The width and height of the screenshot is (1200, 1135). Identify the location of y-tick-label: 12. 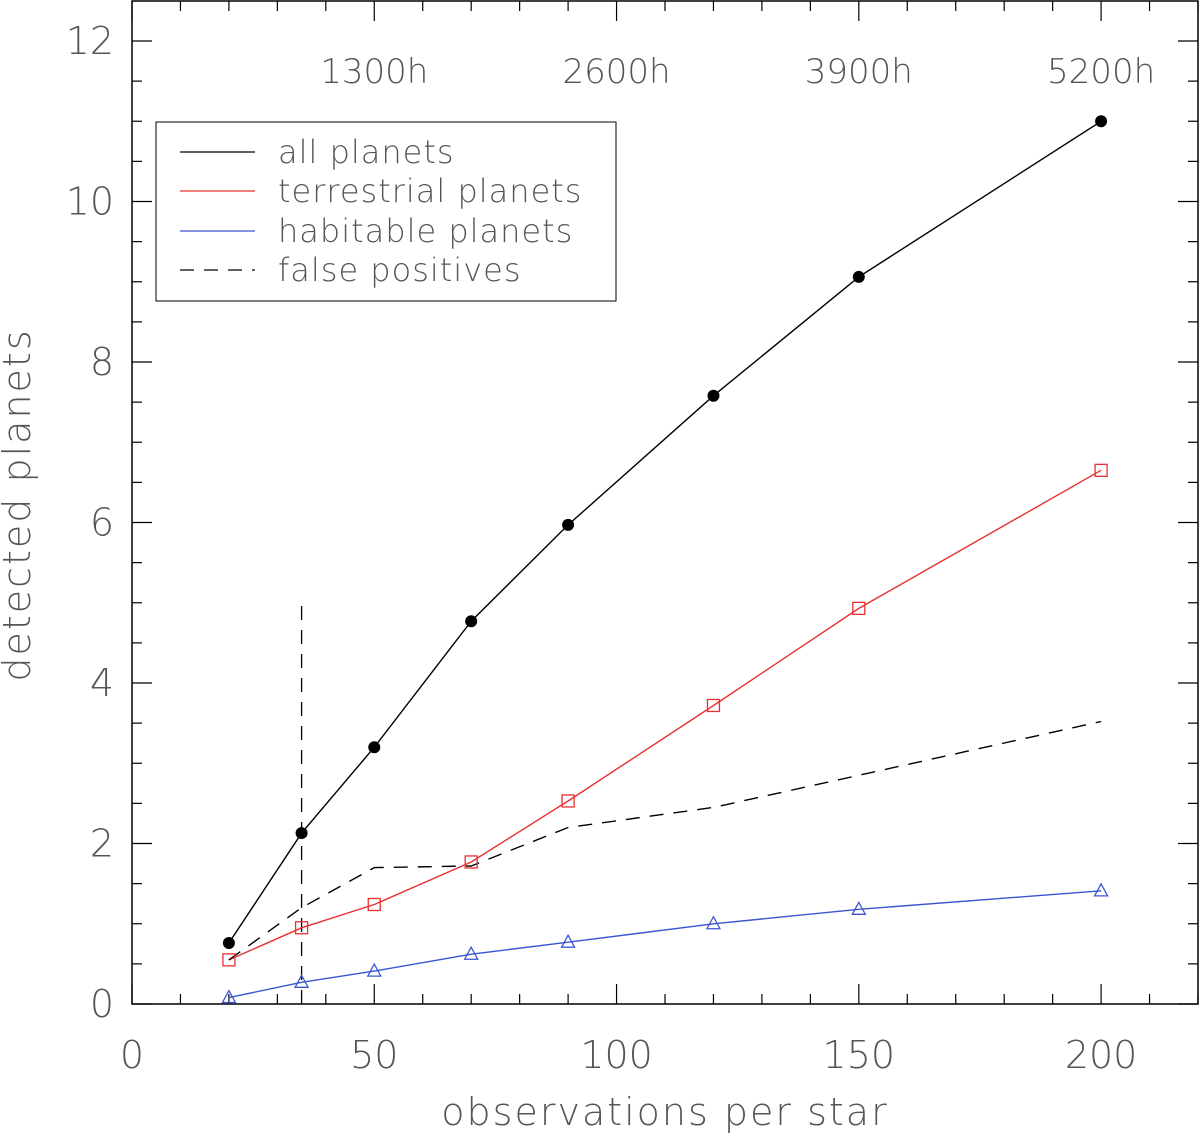
(90, 41).